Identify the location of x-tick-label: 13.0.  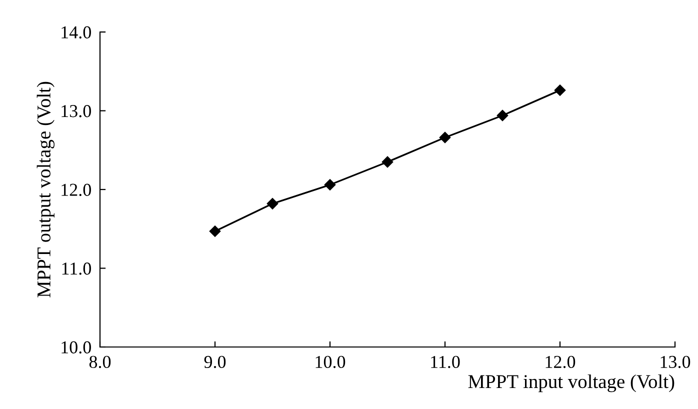
(675, 362).